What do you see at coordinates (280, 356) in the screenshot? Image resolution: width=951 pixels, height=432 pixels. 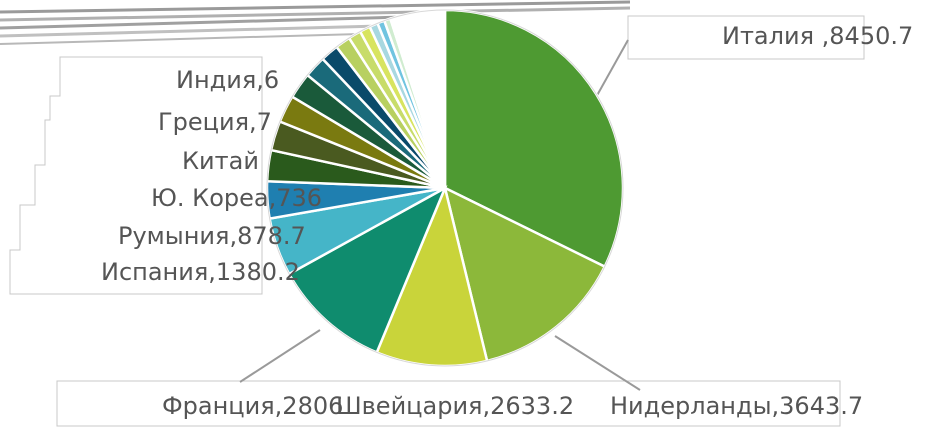 I see `leader-france` at bounding box center [280, 356].